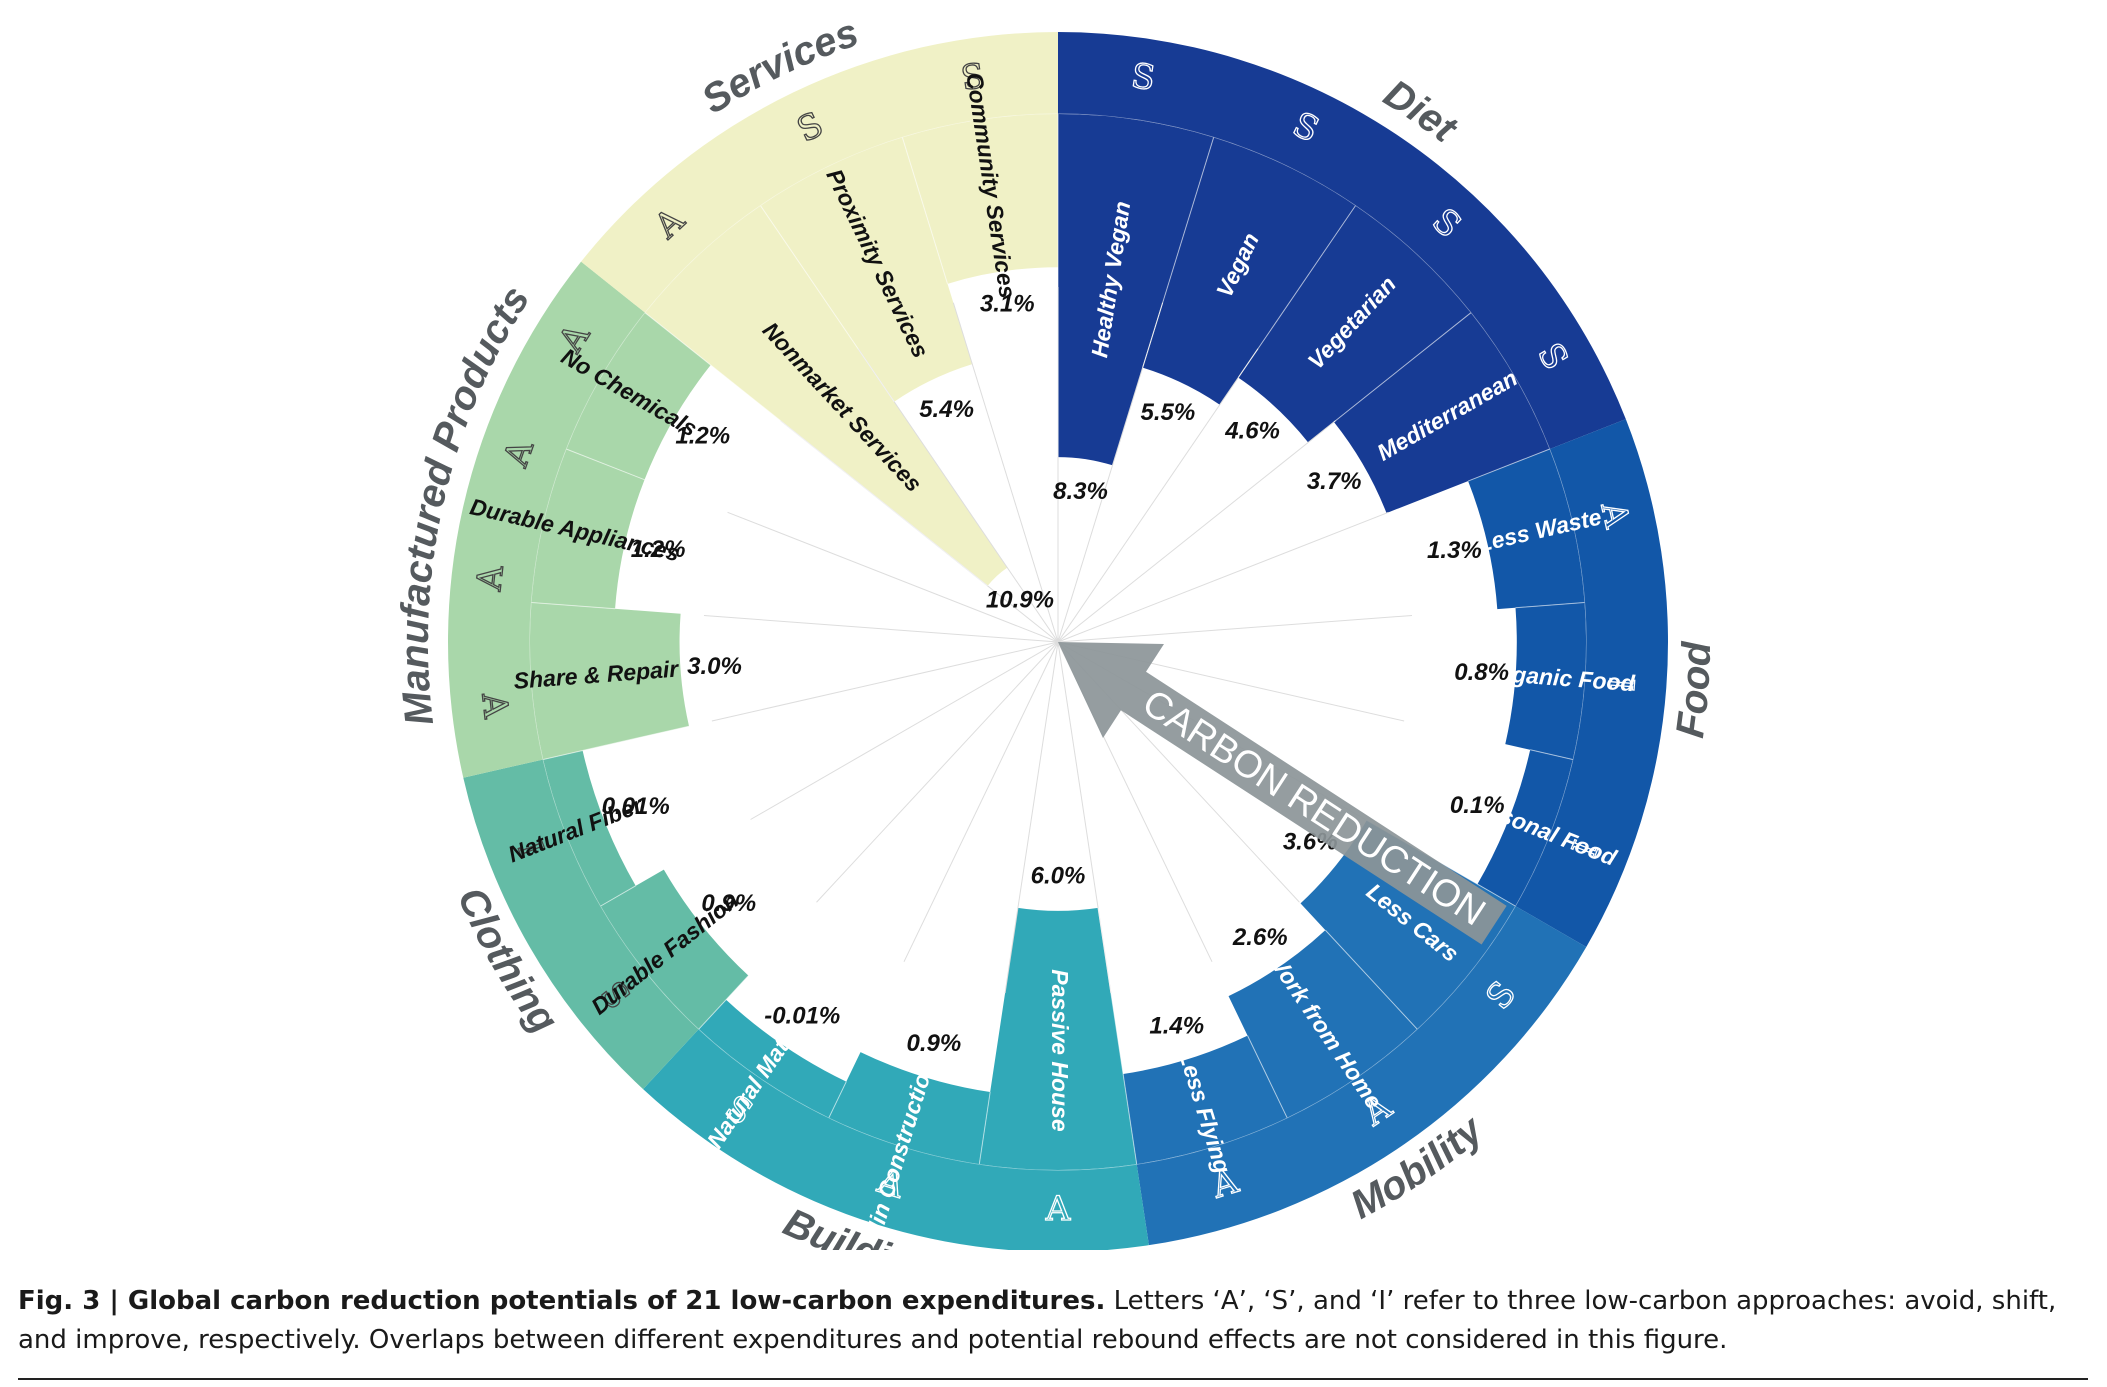 The height and width of the screenshot is (1387, 2107). What do you see at coordinates (638, 396) in the screenshot?
I see `bar-no-chemicals` at bounding box center [638, 396].